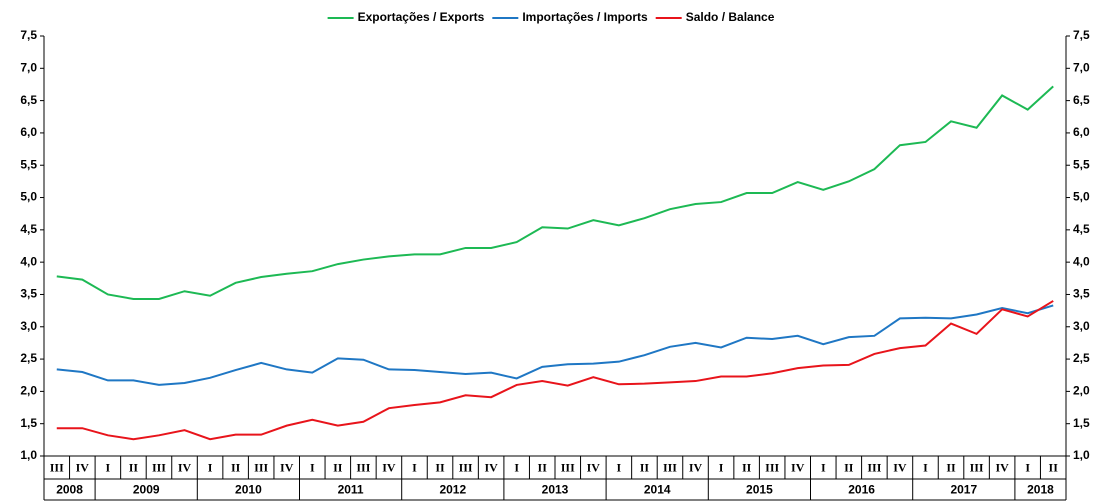 The width and height of the screenshot is (1107, 502). Describe the element at coordinates (28, 455) in the screenshot. I see `y-tick-label: 1,0` at that location.